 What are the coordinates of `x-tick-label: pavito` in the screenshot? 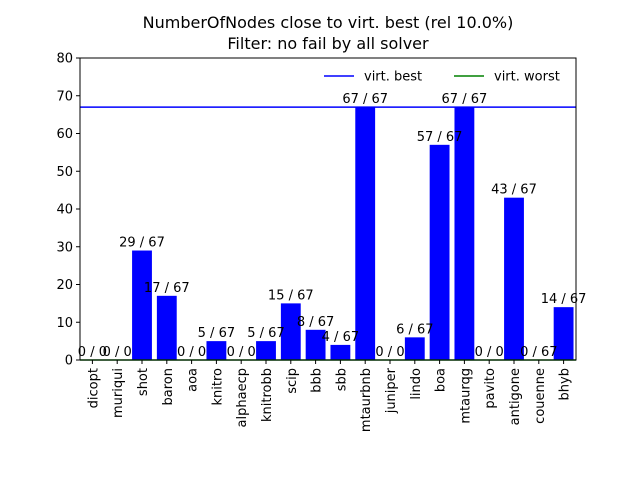 It's located at (490, 388).